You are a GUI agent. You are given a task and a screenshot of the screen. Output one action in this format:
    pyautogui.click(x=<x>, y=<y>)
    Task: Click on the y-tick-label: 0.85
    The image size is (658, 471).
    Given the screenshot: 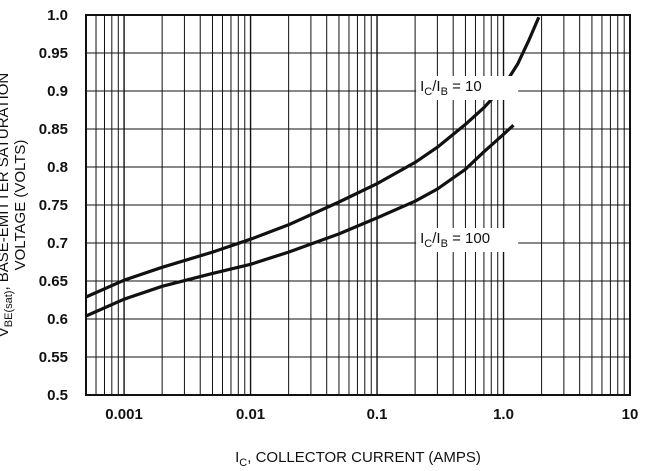 What is the action you would take?
    pyautogui.click(x=53, y=129)
    